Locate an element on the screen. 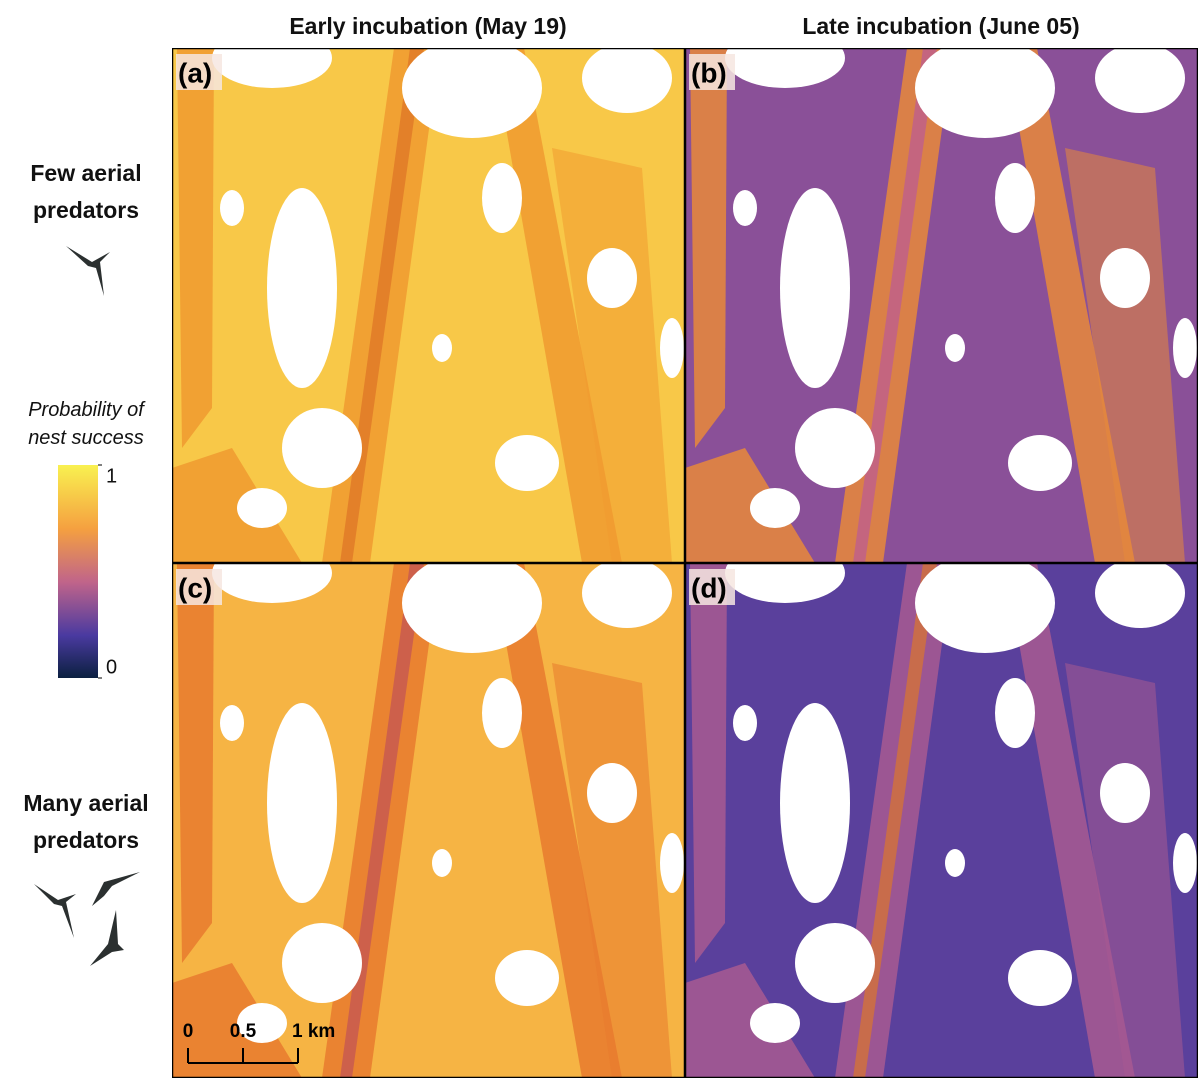 This screenshot has width=1200, height=1080. row-label: Many aerial predators is located at coordinates (86, 821).